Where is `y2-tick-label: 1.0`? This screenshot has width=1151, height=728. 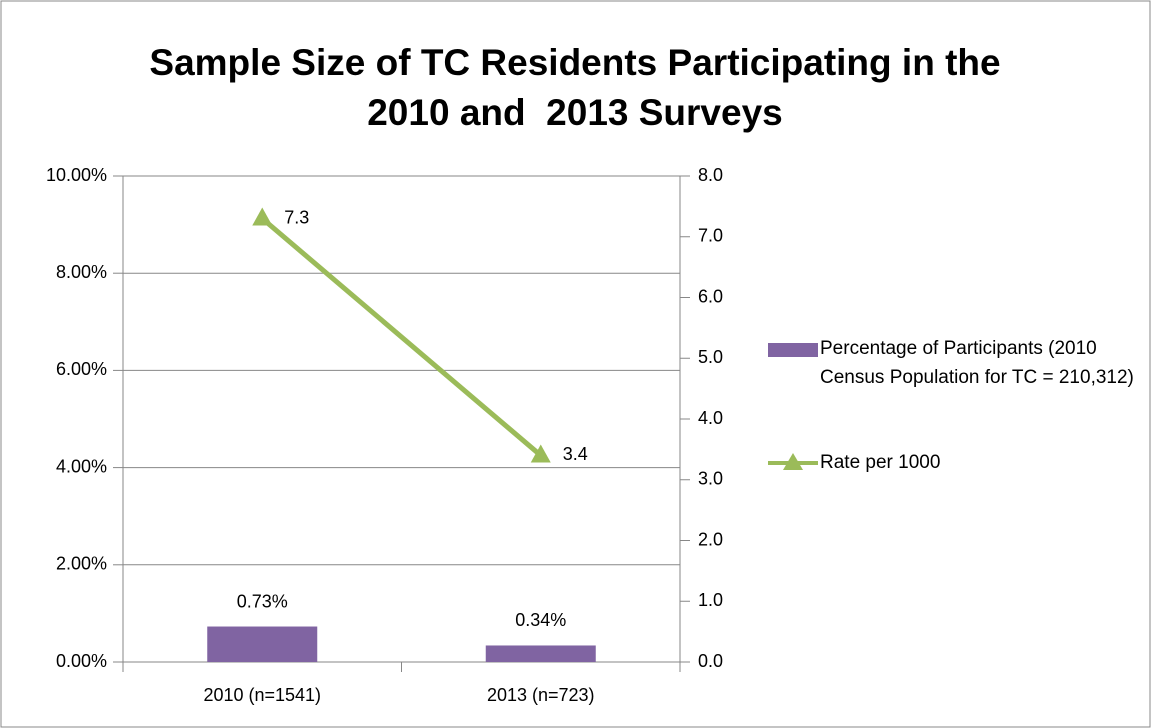
y2-tick-label: 1.0 is located at coordinates (710, 600).